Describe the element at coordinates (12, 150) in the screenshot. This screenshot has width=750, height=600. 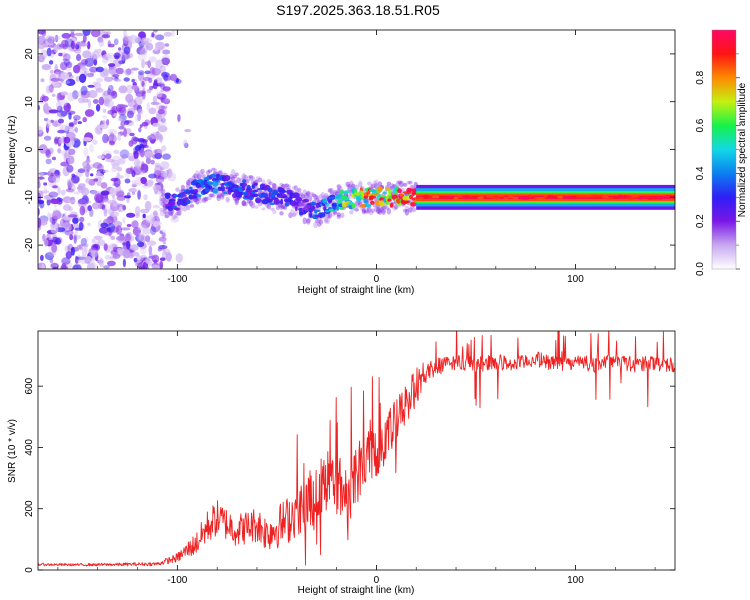
I see `spectrogram-y-label: Frequency (Hz)` at that location.